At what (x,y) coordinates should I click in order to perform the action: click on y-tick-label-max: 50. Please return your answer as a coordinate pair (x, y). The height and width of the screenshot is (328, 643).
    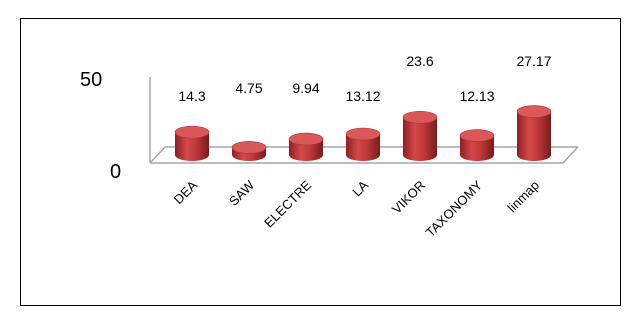
    Looking at the image, I should click on (91, 80).